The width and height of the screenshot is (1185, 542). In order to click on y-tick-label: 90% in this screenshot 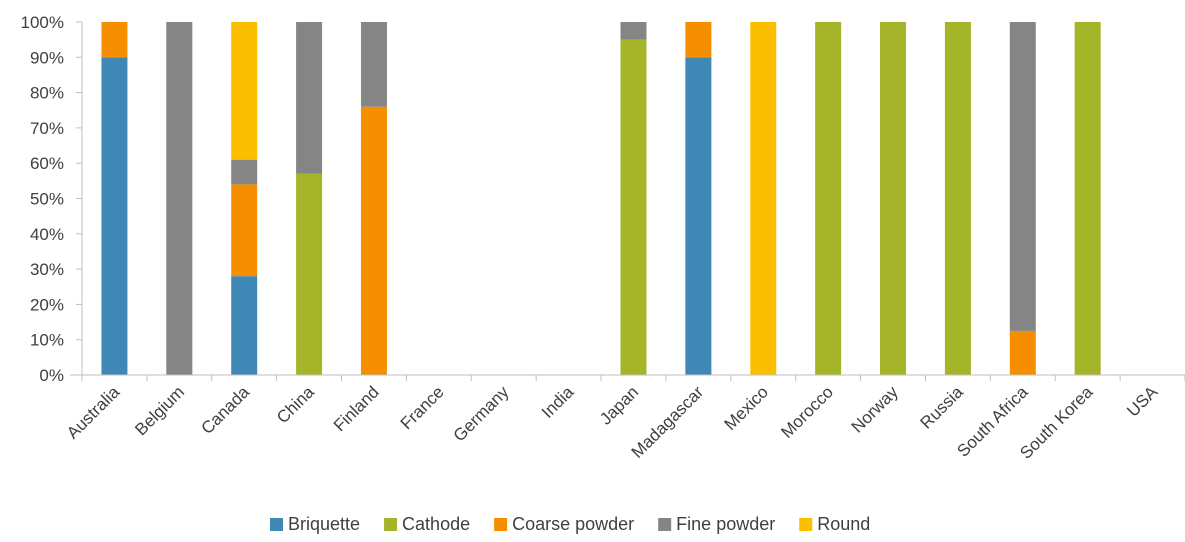, I will do `click(47, 57)`.